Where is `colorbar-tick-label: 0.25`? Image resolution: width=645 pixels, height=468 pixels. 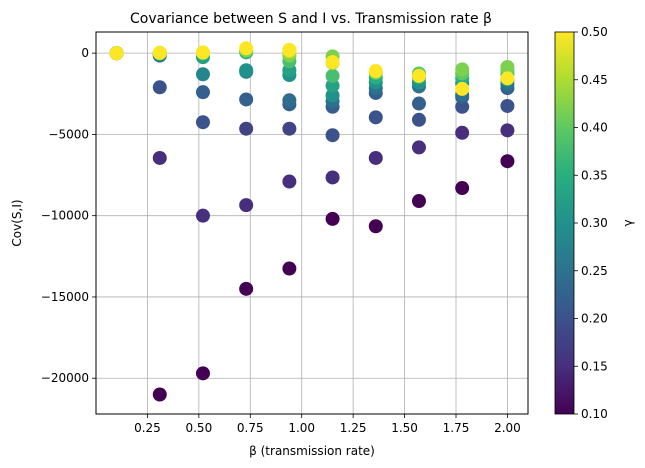
colorbar-tick-label: 0.25 is located at coordinates (594, 271).